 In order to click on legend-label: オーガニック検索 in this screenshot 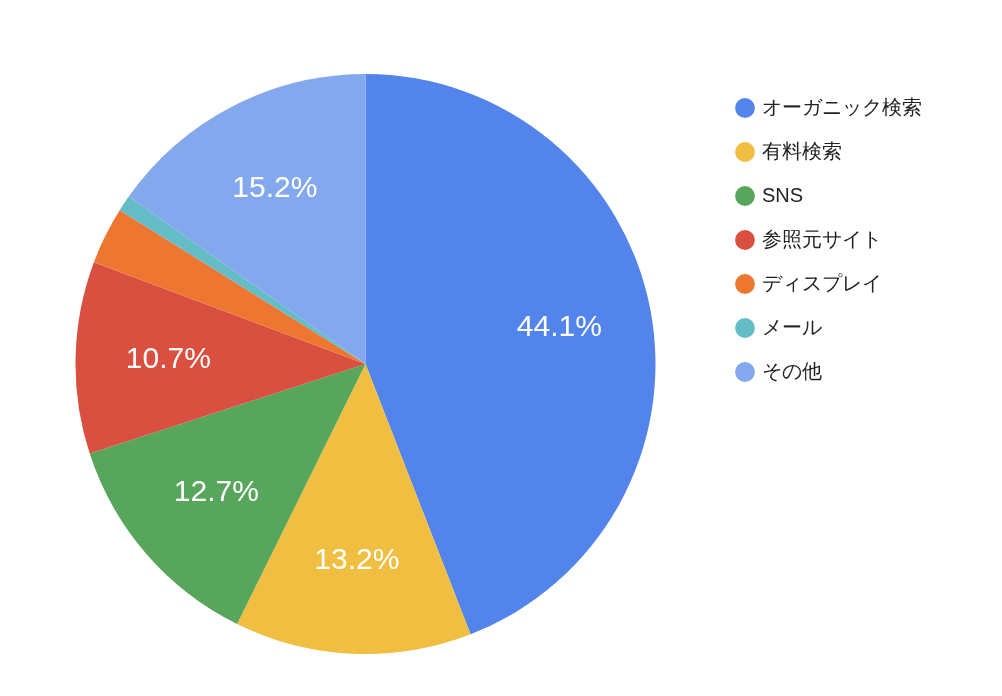, I will do `click(842, 106)`.